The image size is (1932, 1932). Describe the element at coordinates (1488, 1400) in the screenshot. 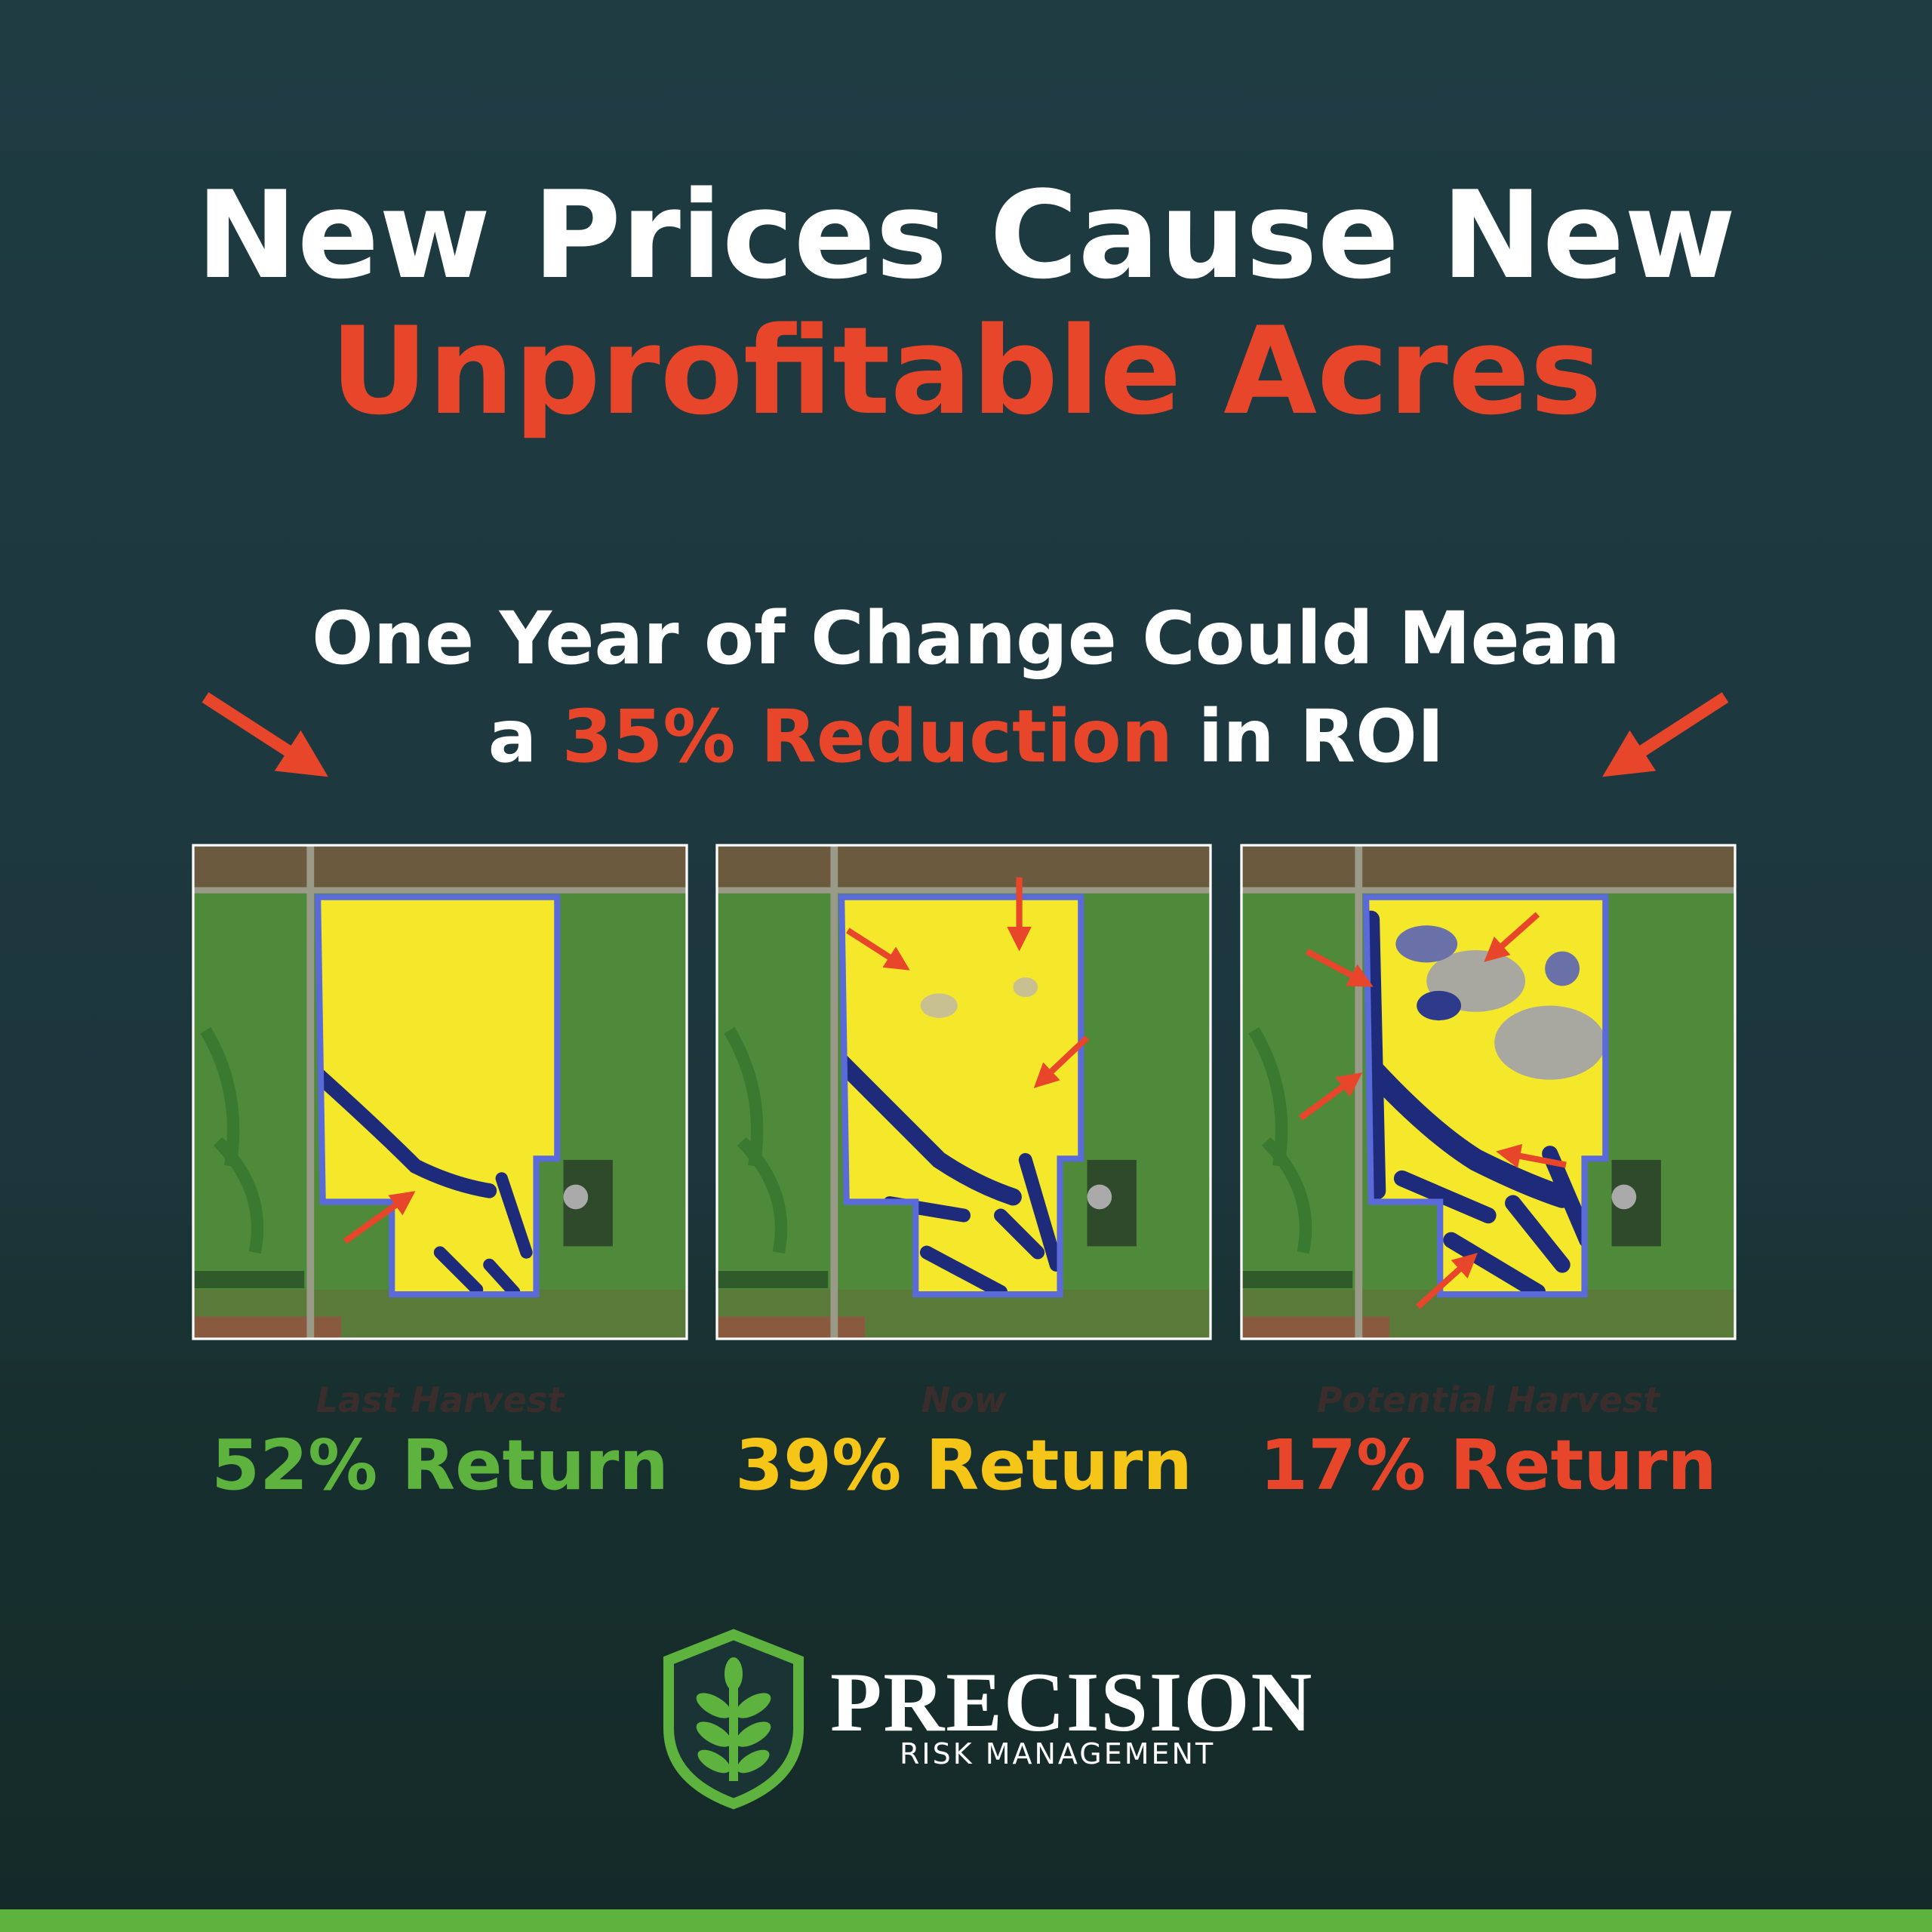

I see `panel-label: Potential Harvest` at that location.